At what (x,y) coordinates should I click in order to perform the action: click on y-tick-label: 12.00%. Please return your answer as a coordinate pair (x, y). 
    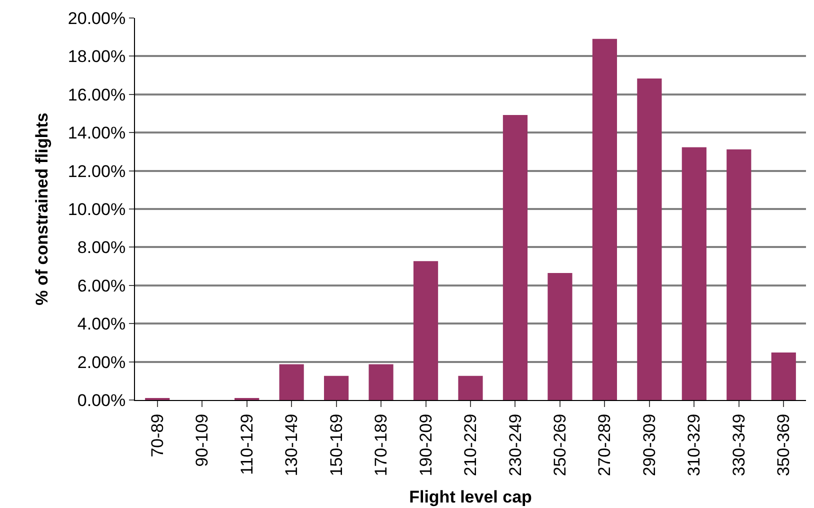
    Looking at the image, I should click on (97, 171).